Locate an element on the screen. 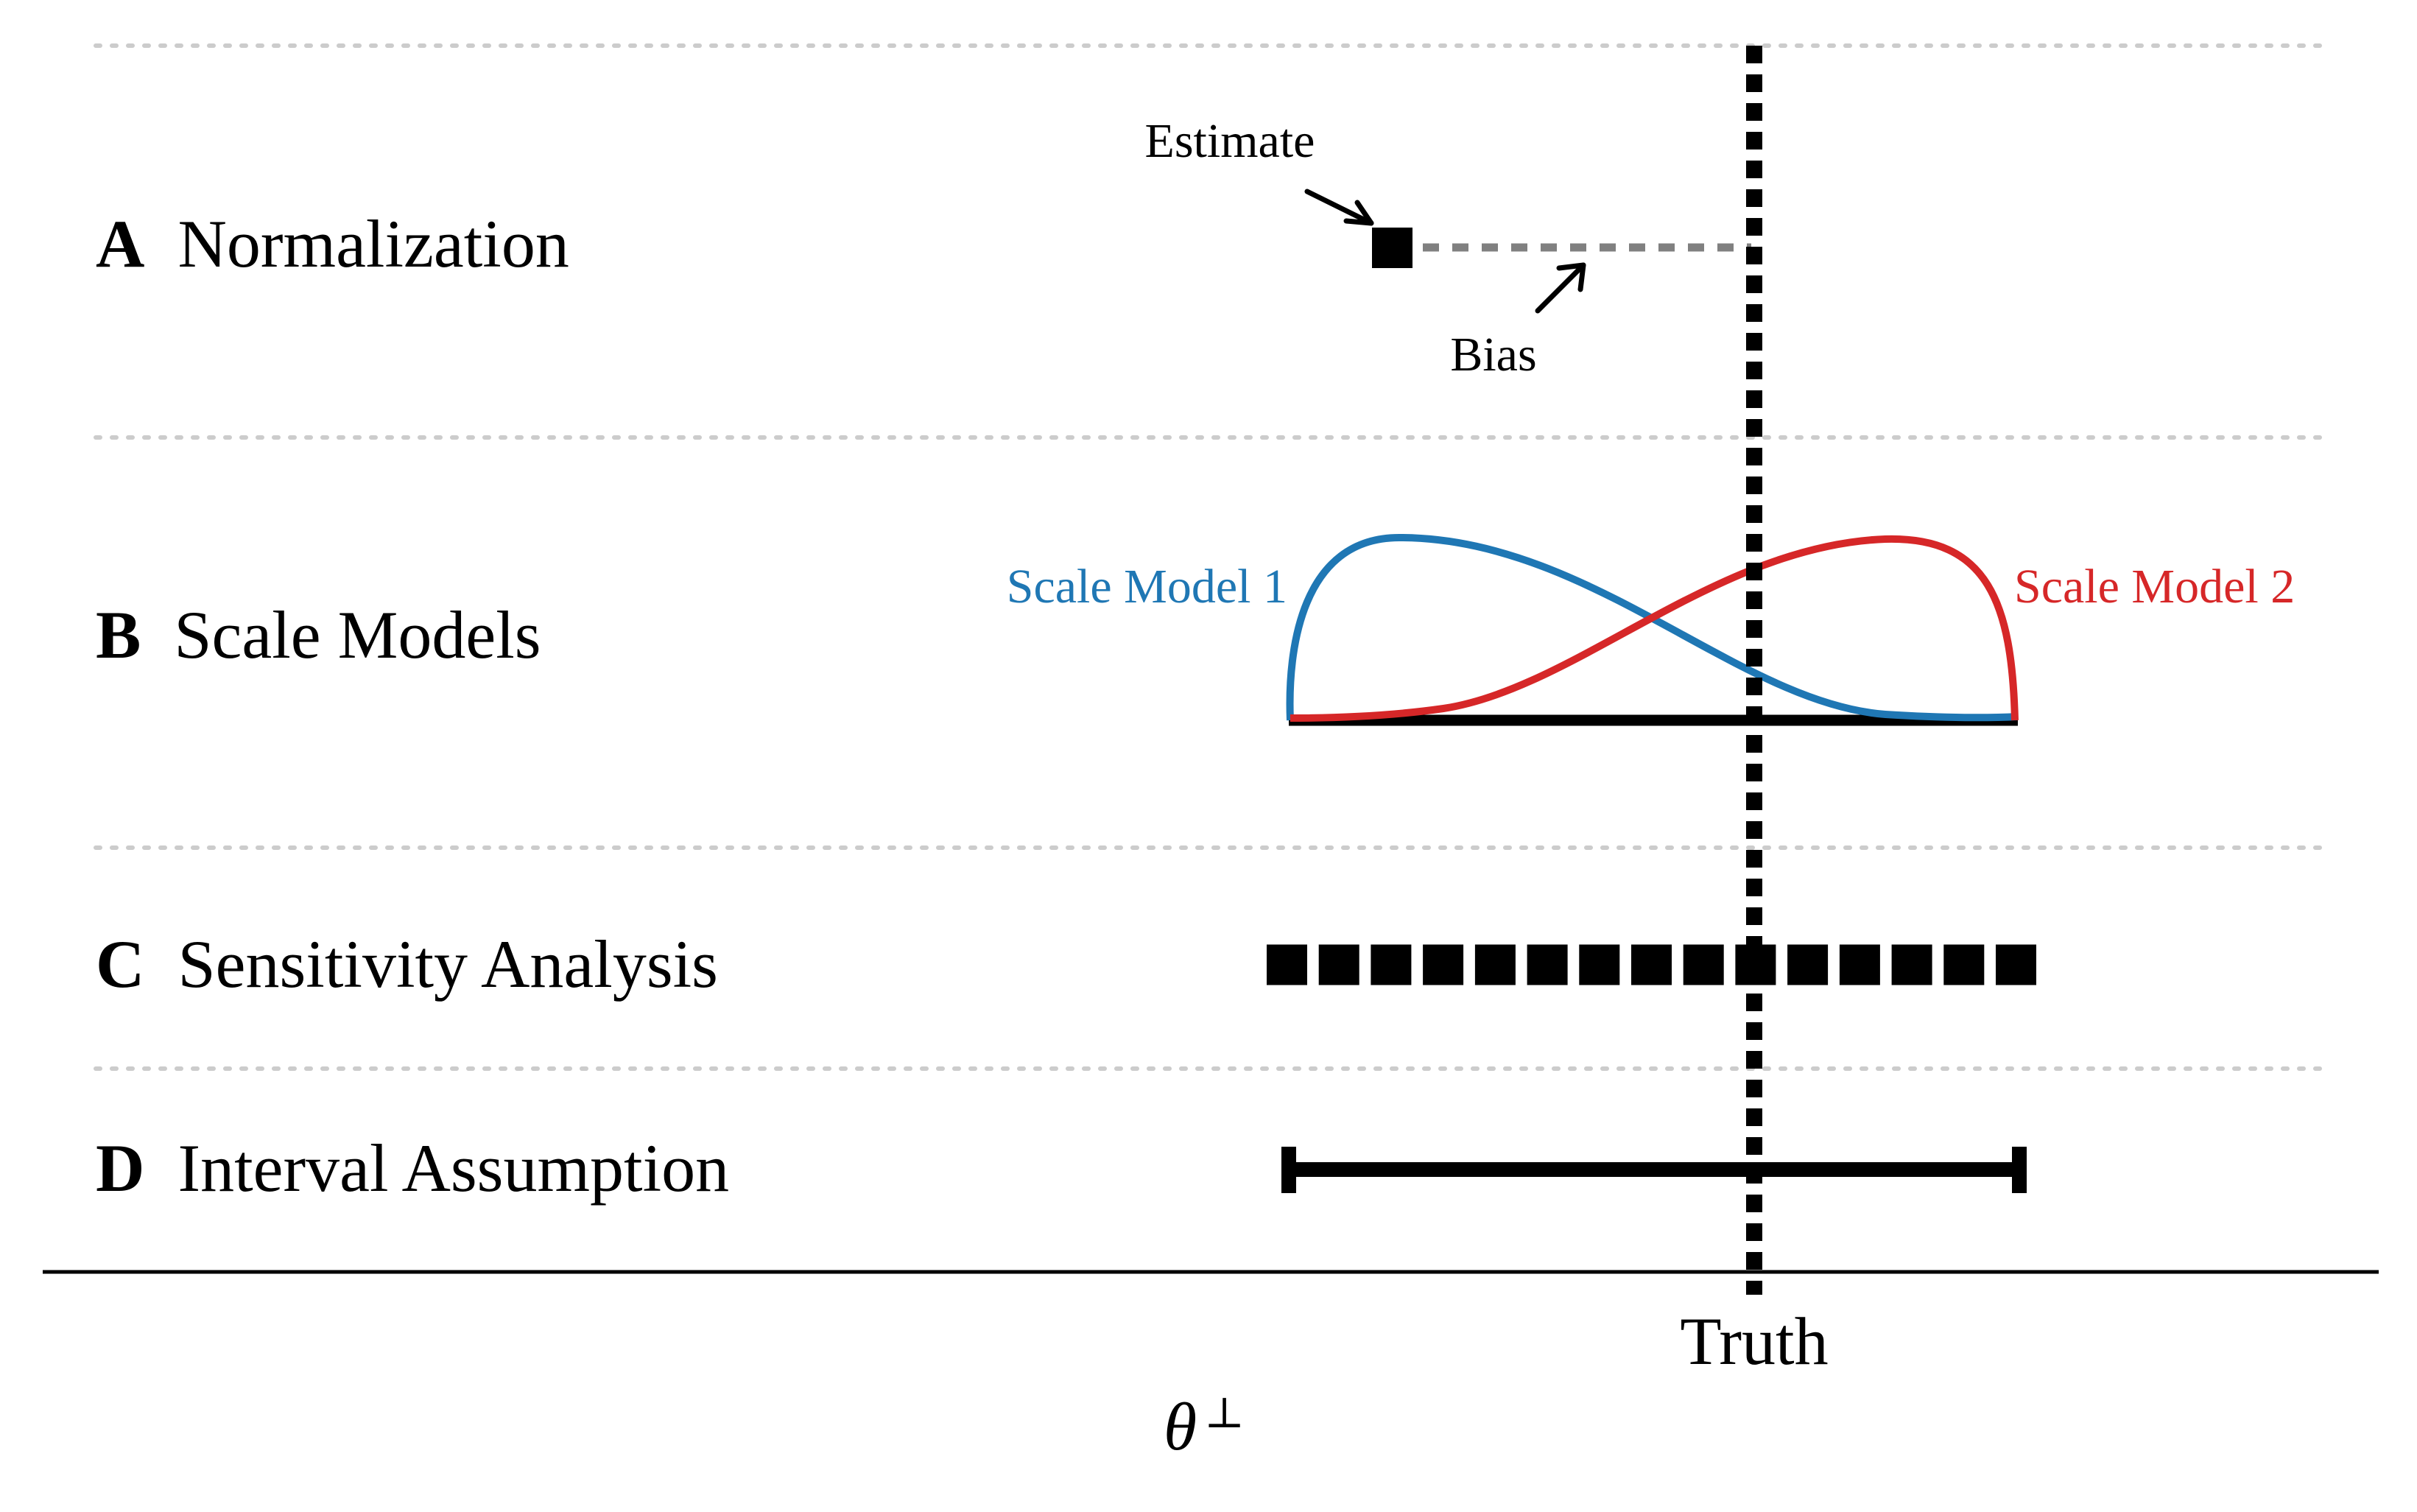  theta-symbol: θ is located at coordinates (1180, 1426).